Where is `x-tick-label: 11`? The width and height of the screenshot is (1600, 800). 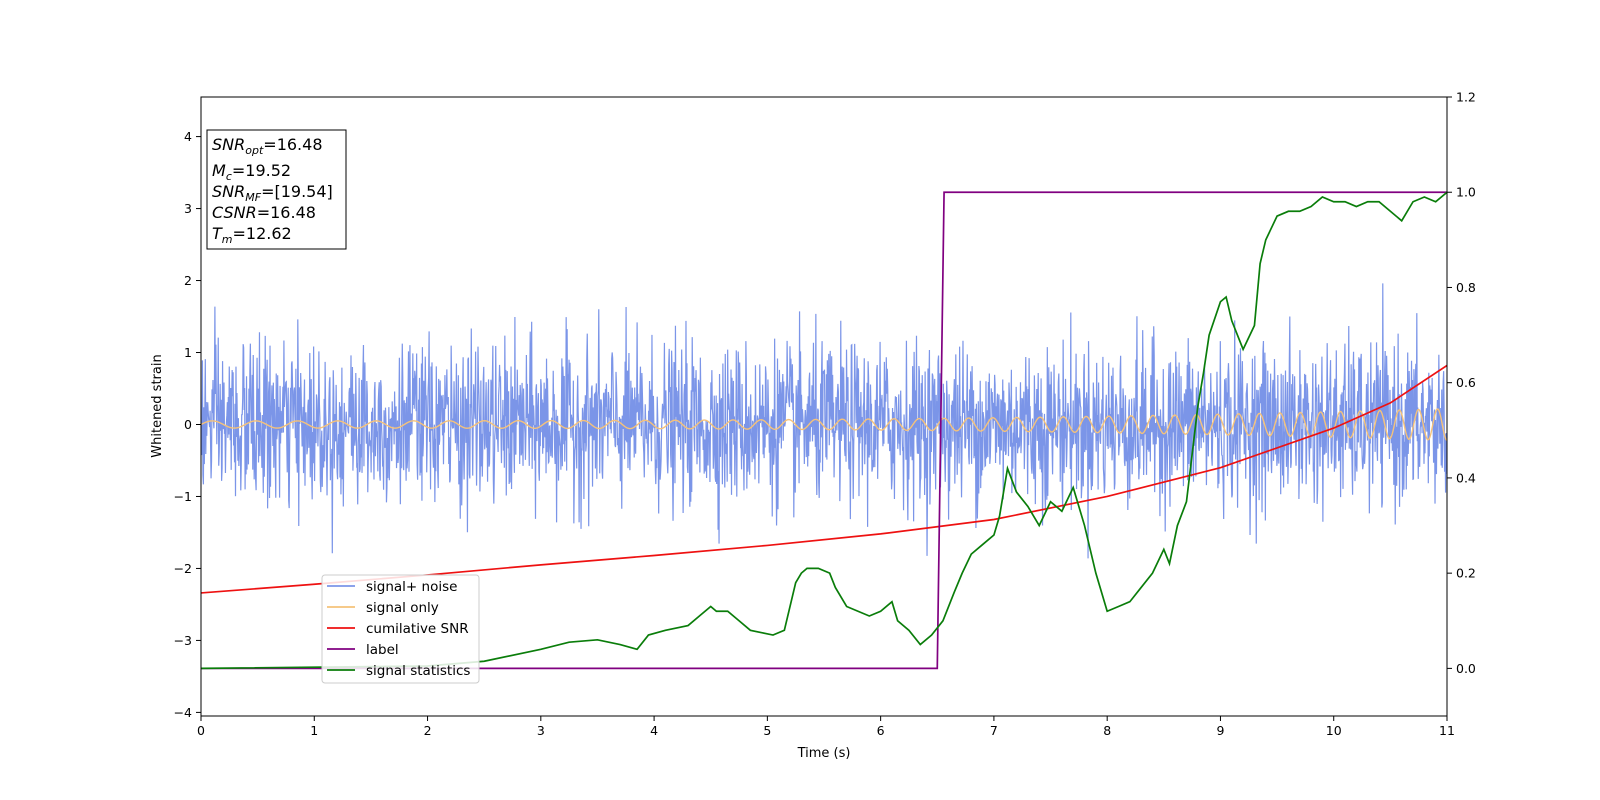 x-tick-label: 11 is located at coordinates (1447, 730).